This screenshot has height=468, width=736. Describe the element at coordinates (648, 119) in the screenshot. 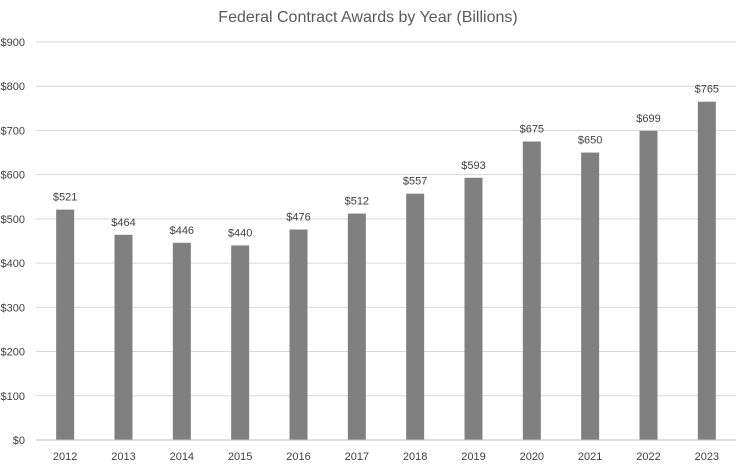

I see `data-label: $699` at that location.